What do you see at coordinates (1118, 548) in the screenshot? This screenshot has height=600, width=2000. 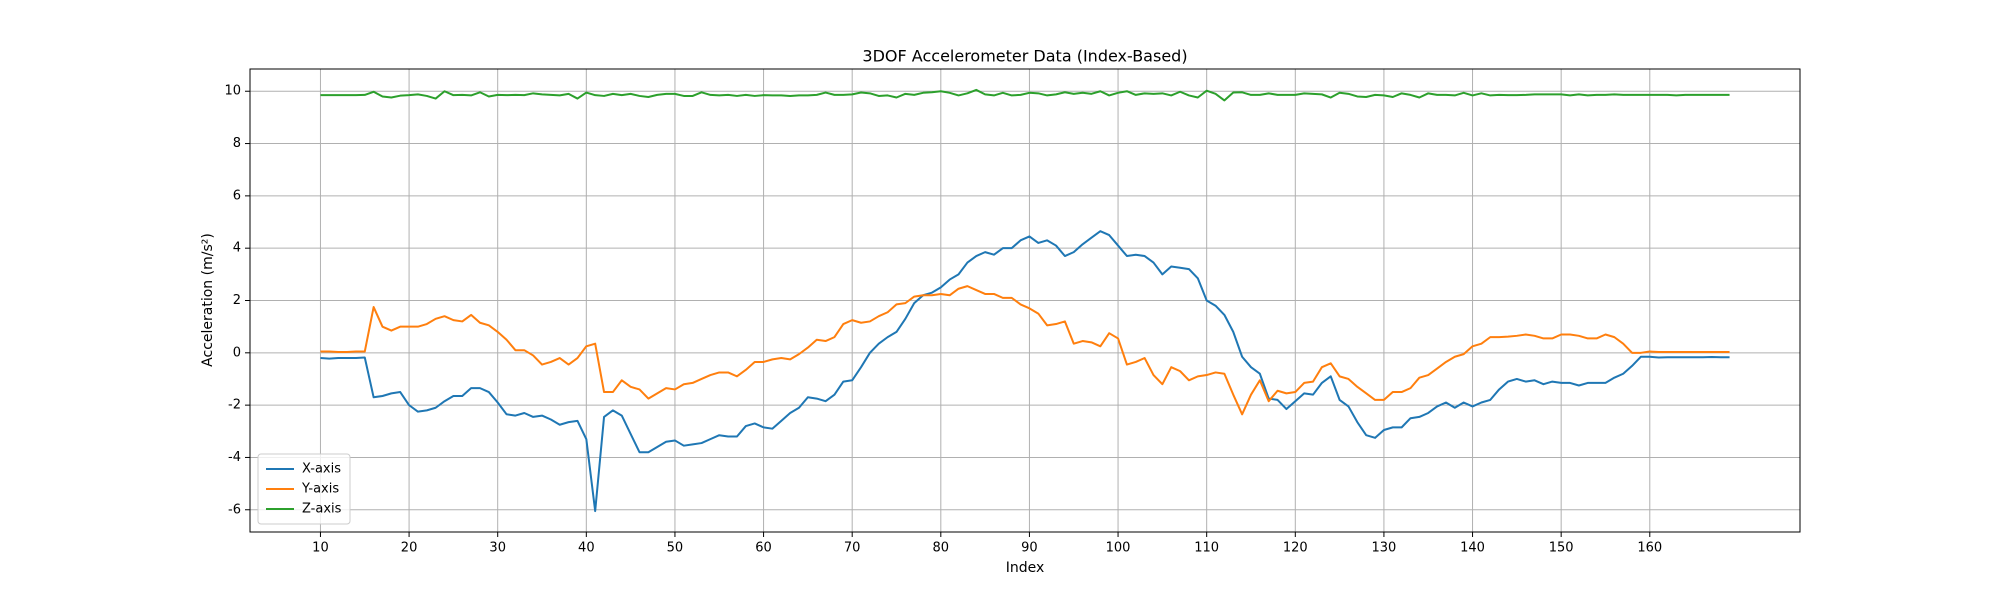 I see `x-tick-label: 100` at bounding box center [1118, 548].